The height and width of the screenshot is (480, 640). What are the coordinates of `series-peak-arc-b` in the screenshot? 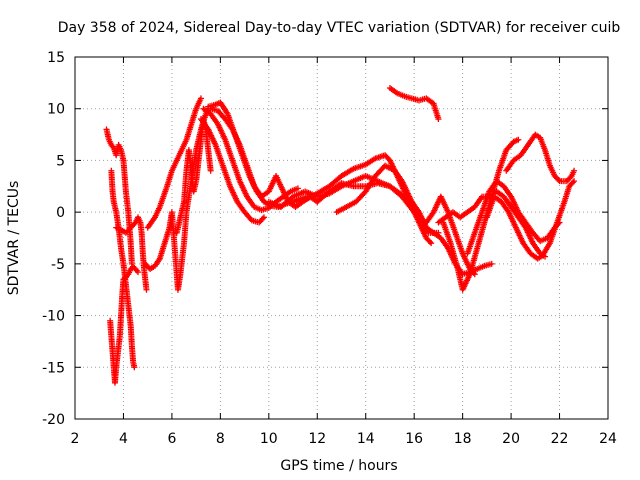 It's located at (250, 159).